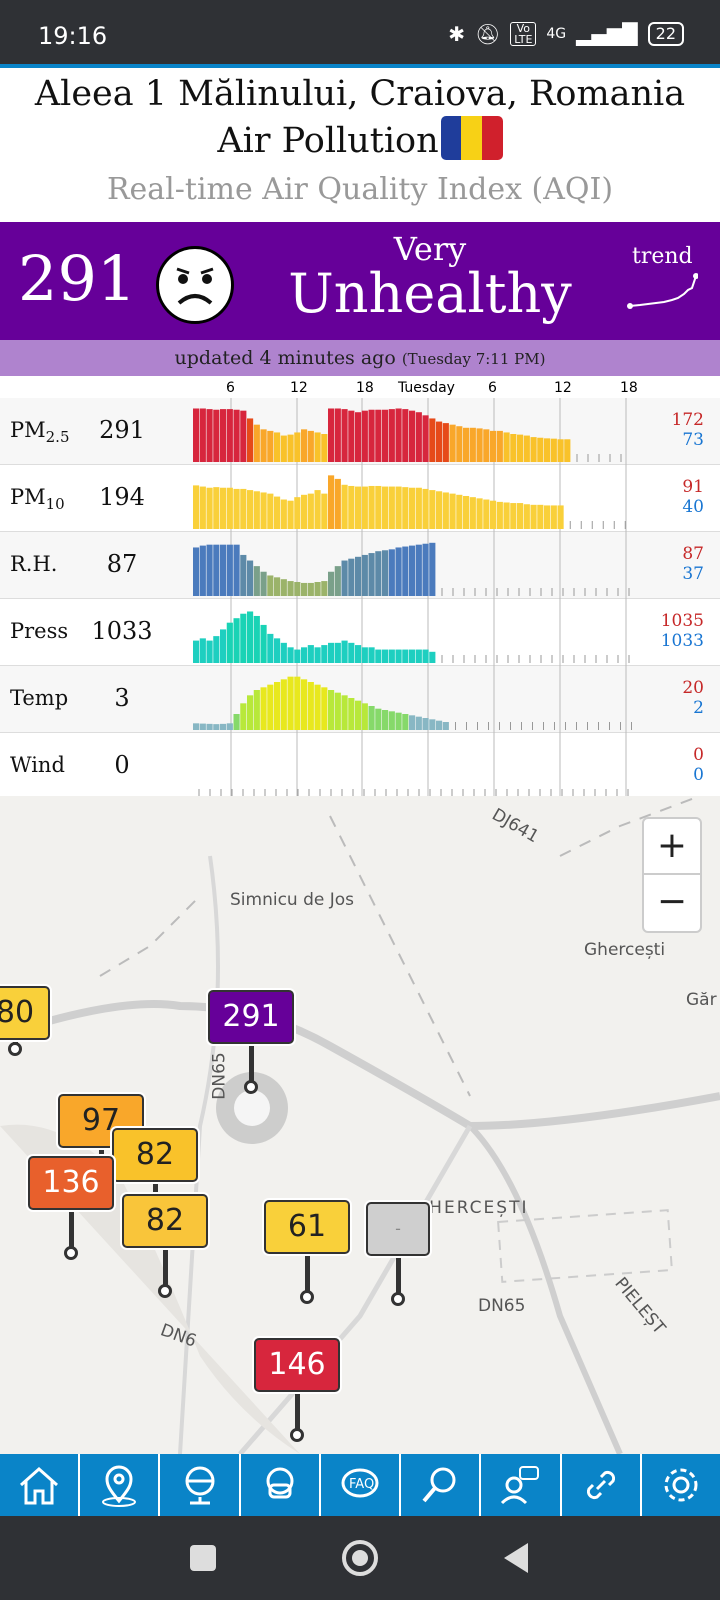  What do you see at coordinates (672, 847) in the screenshot?
I see `zoom-in-button: +` at bounding box center [672, 847].